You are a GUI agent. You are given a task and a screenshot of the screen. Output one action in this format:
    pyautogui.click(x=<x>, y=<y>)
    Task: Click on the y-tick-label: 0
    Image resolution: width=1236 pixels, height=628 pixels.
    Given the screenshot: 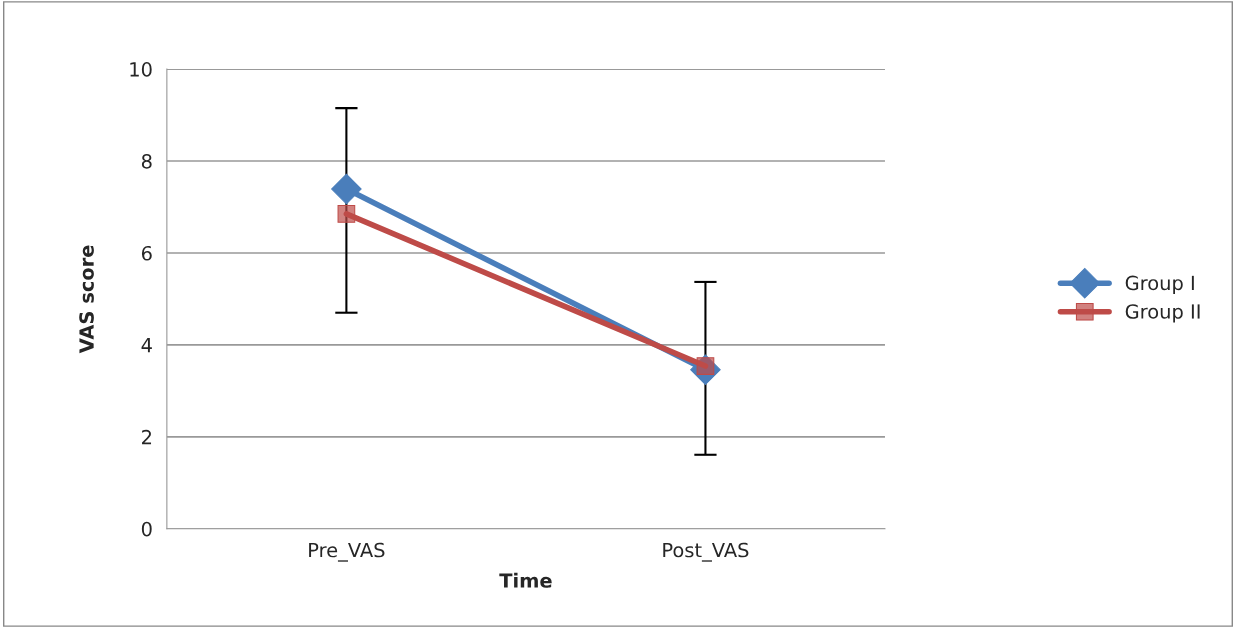 What is the action you would take?
    pyautogui.click(x=146, y=529)
    